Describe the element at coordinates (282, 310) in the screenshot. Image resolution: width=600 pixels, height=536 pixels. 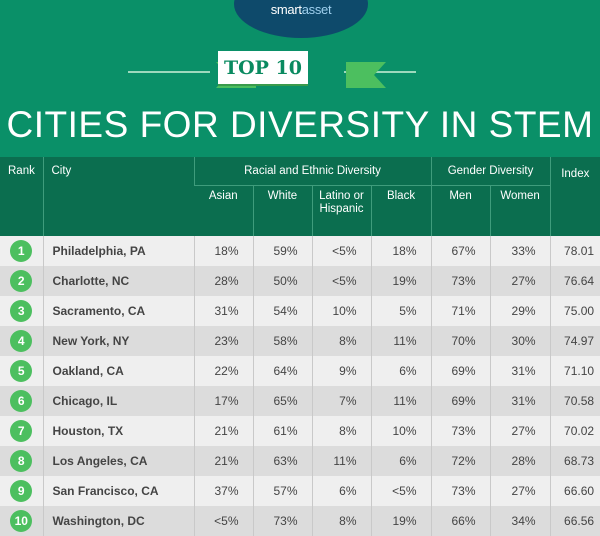
I see `white-cell: 54%` at that location.